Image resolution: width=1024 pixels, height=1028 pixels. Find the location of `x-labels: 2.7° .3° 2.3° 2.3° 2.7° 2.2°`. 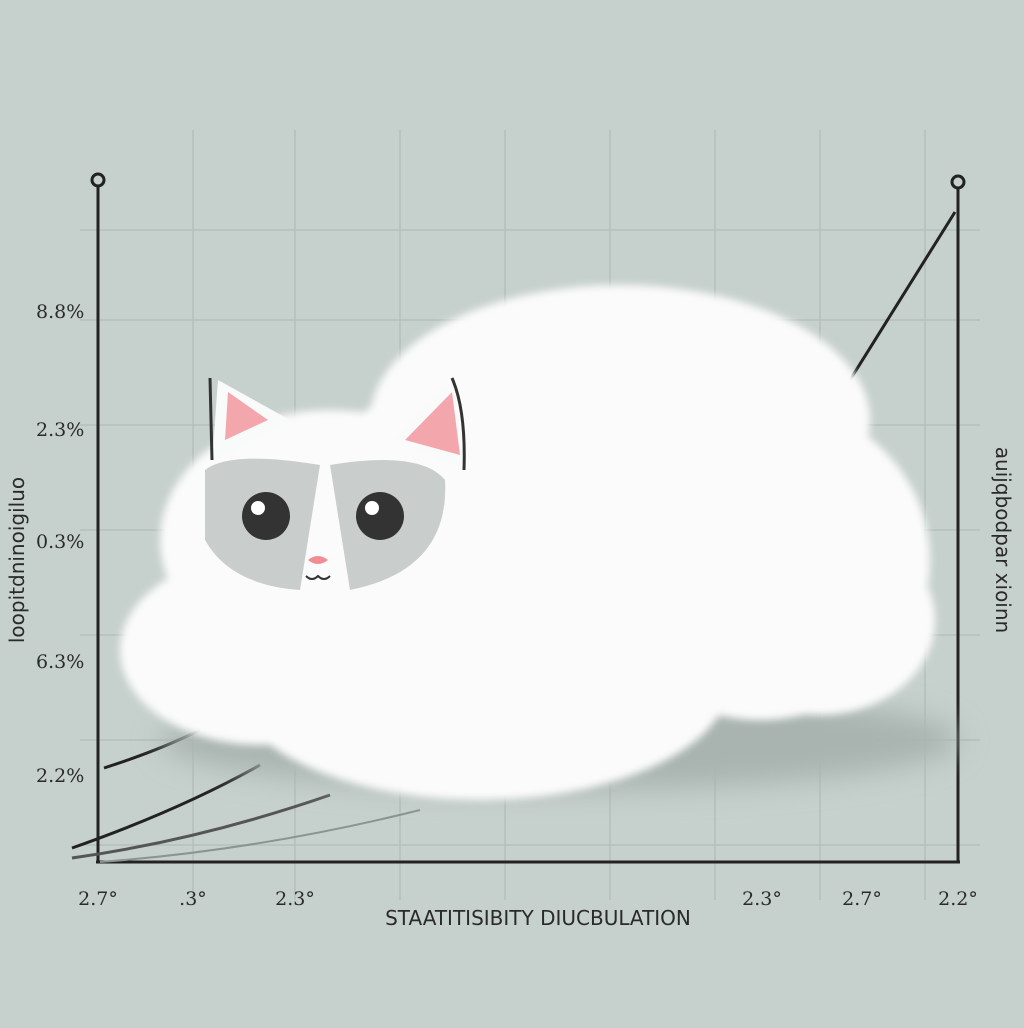

x-labels: 2.7° .3° 2.3° 2.3° 2.7° 2.2° is located at coordinates (528, 899).